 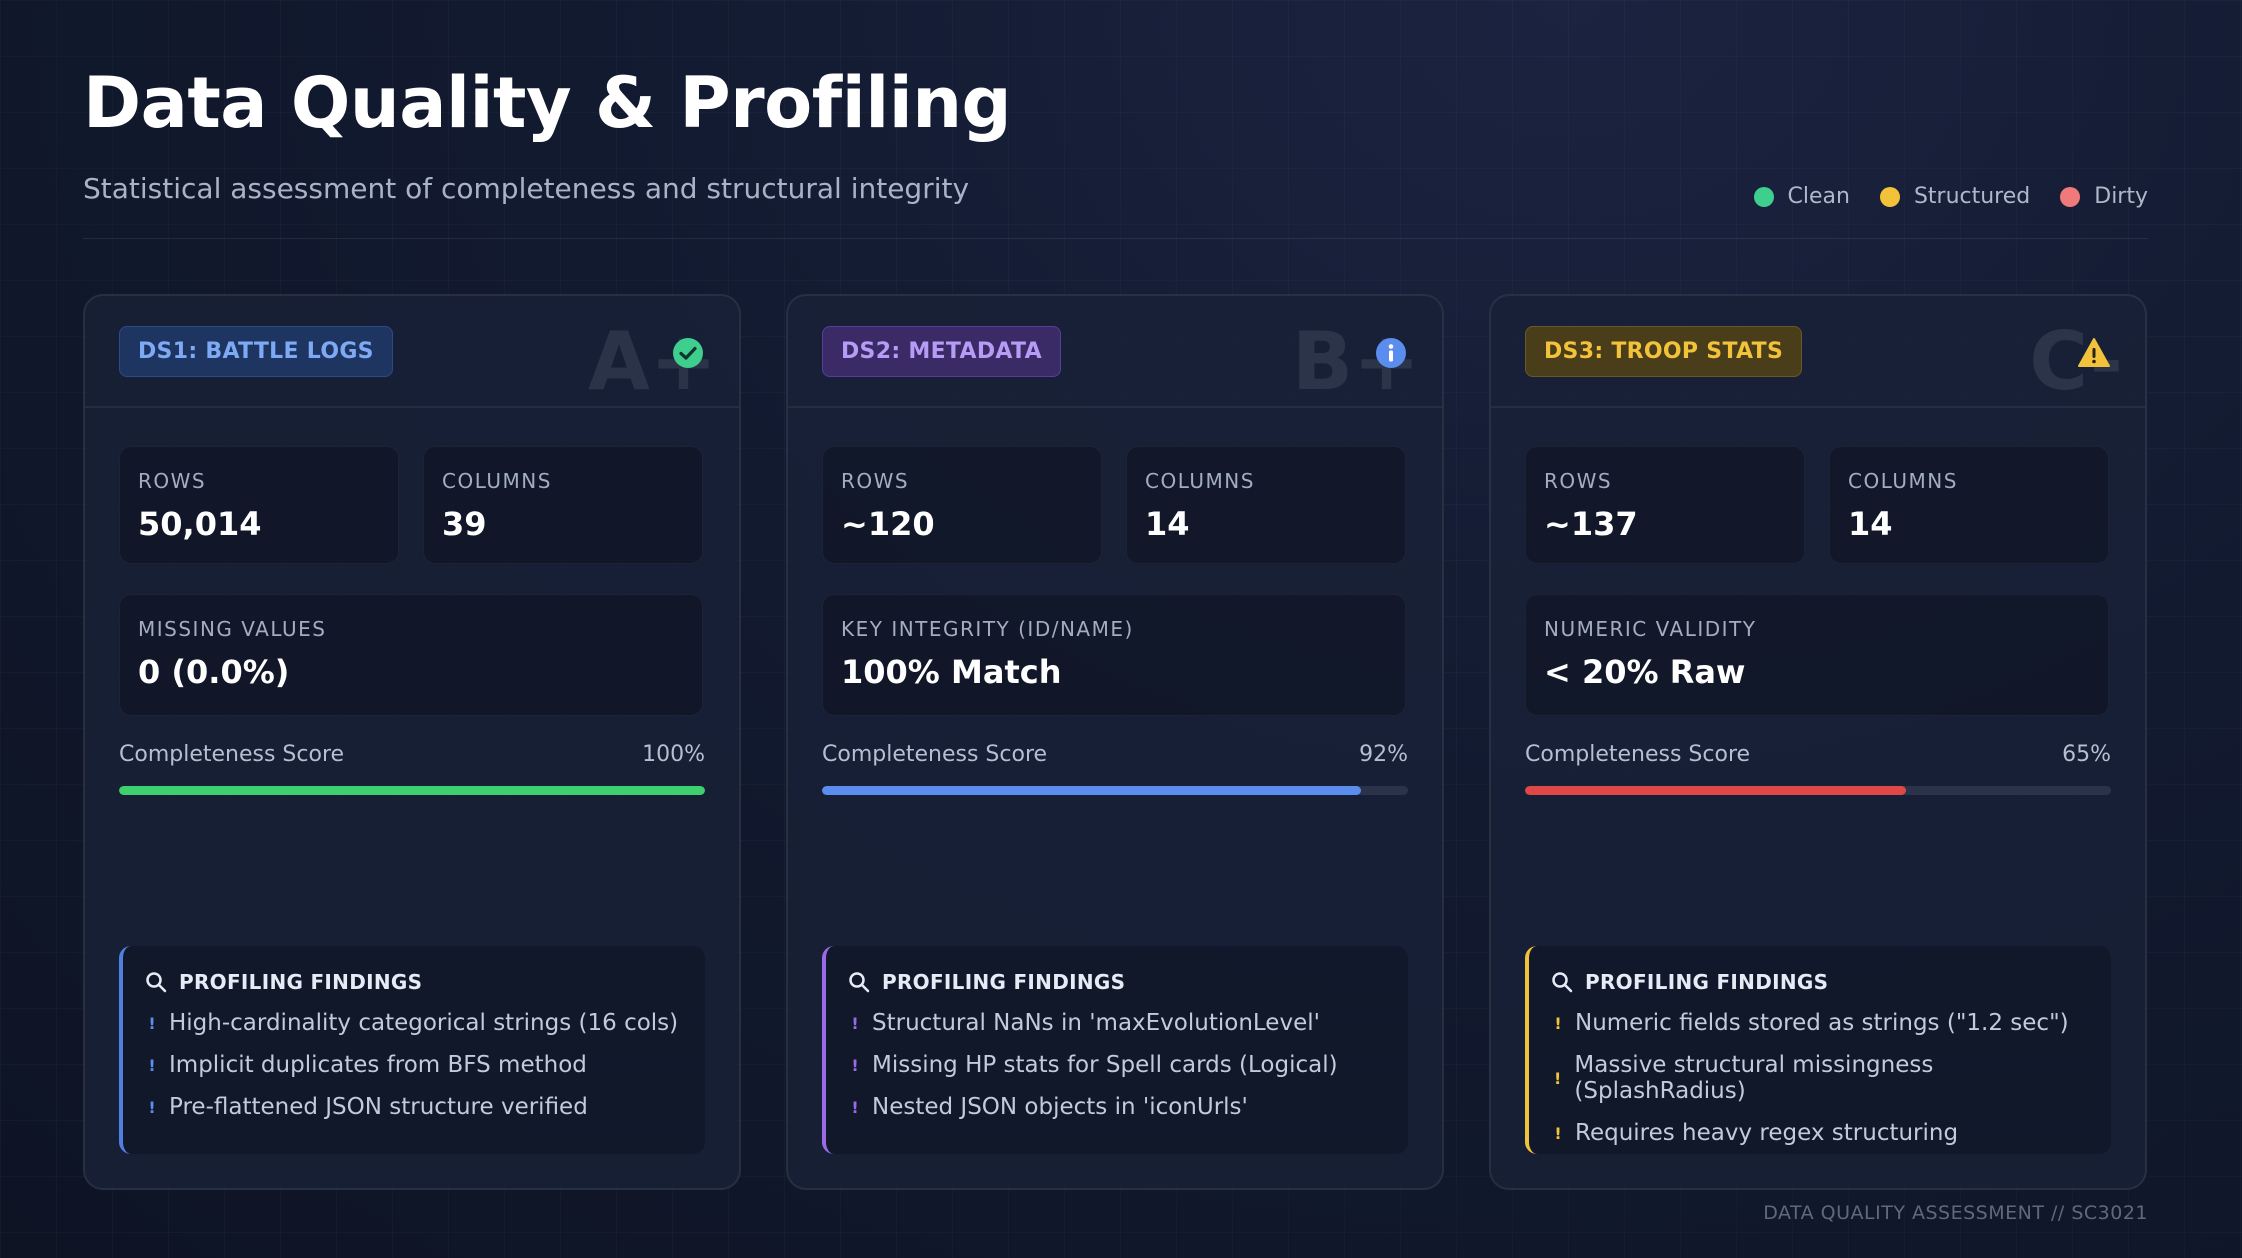 What do you see at coordinates (1763, 196) in the screenshot?
I see `clean-dot-icon` at bounding box center [1763, 196].